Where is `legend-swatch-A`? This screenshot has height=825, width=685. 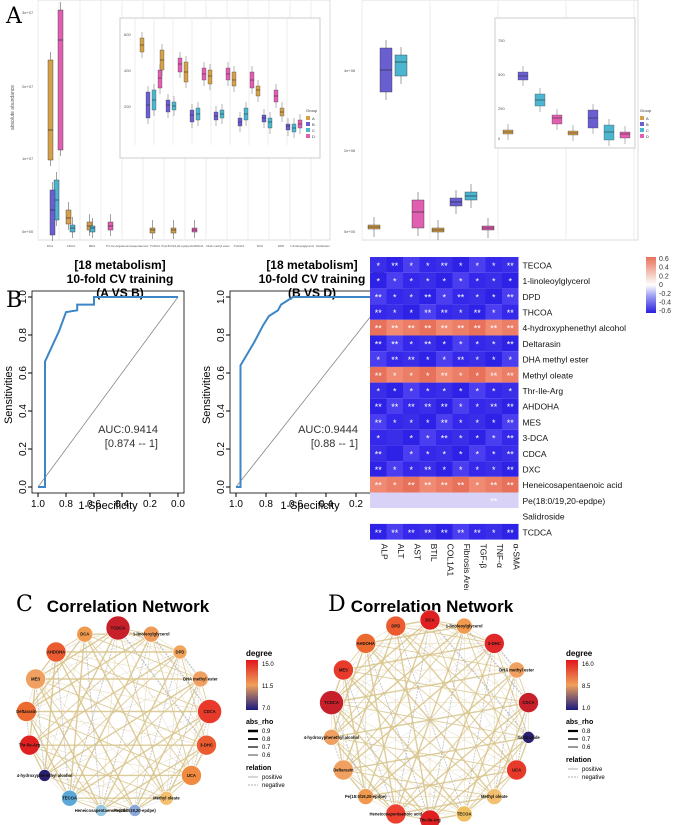
legend-swatch-A is located at coordinates (308, 118).